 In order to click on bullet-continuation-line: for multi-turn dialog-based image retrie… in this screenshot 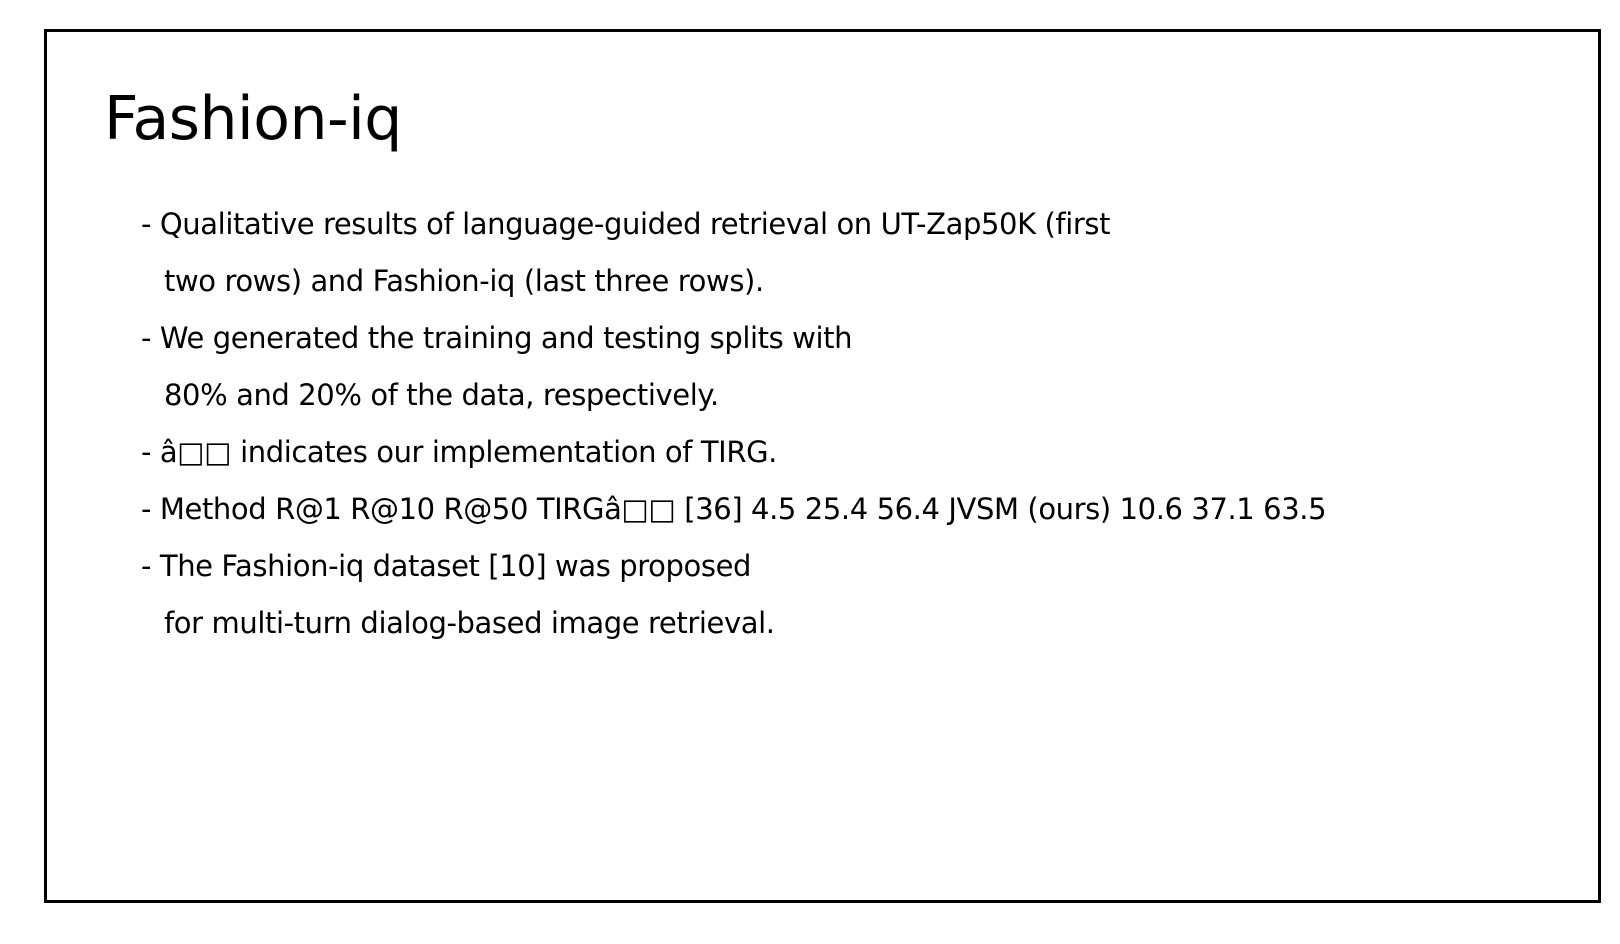, I will do `click(469, 623)`.